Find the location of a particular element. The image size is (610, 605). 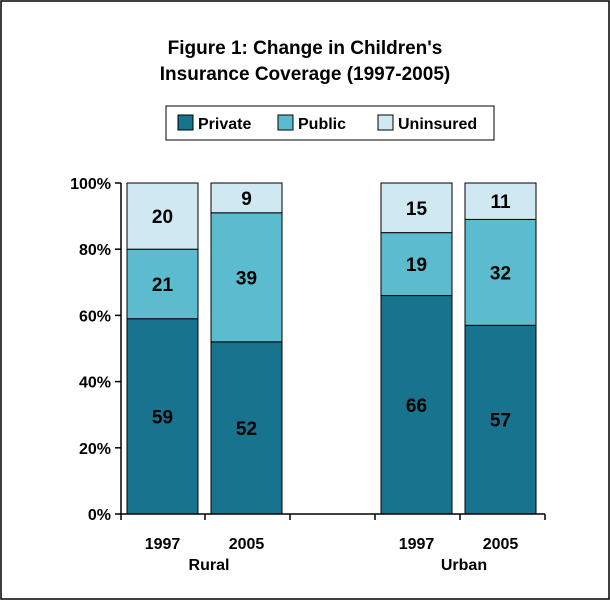

data-label-private-0: 59 is located at coordinates (162, 417).